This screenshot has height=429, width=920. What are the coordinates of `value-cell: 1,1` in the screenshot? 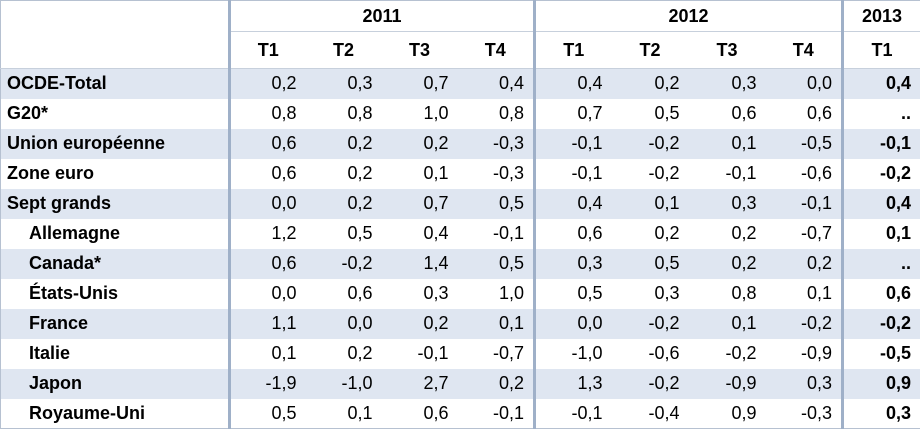 It's located at (267, 323).